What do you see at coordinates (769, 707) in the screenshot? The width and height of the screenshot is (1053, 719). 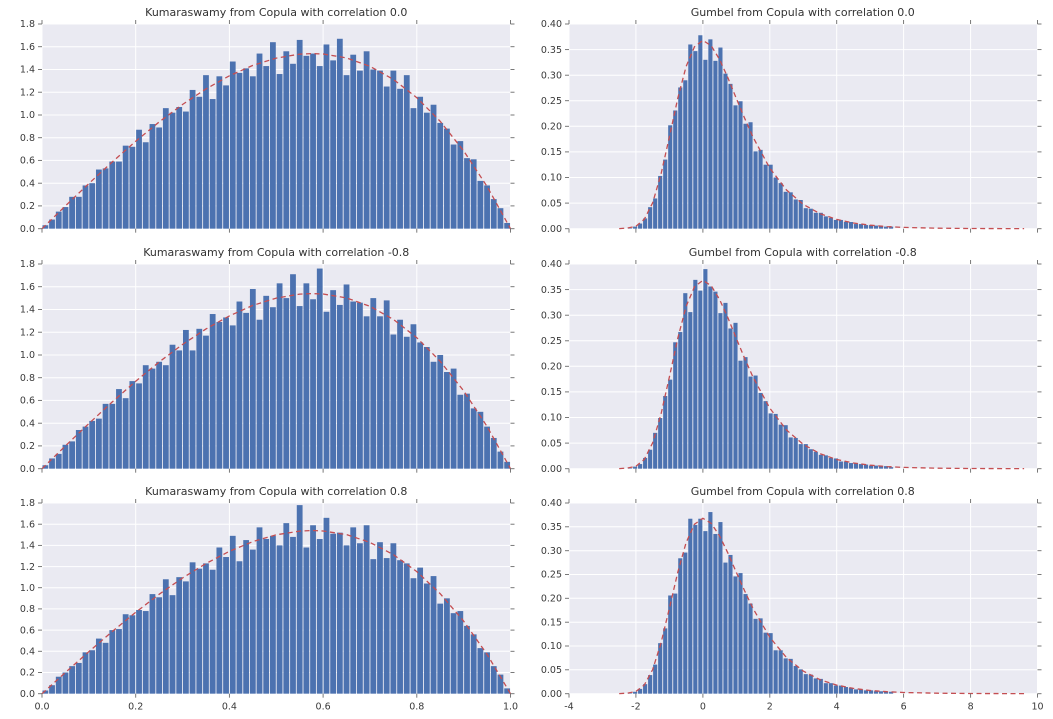 I see `svg-text: 2` at bounding box center [769, 707].